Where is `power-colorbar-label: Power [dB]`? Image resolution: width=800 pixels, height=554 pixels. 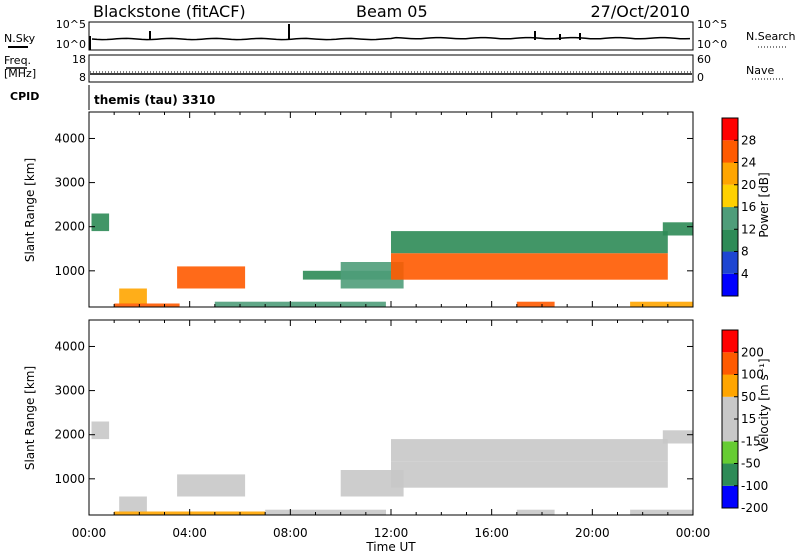 power-colorbar-label: Power [dB] is located at coordinates (764, 204).